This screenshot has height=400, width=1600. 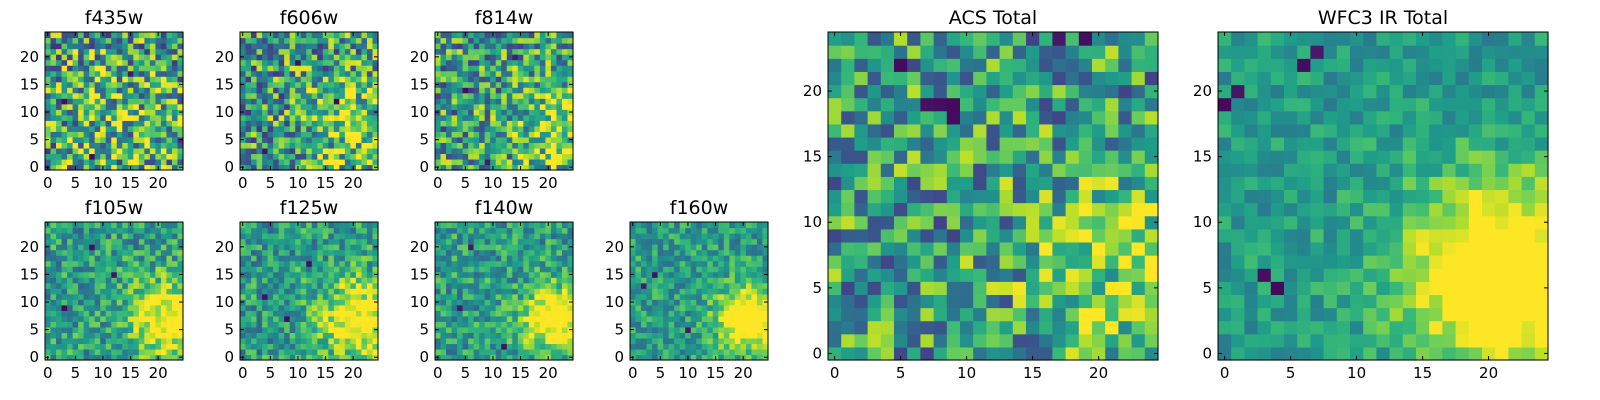 I want to click on plot-frame, so click(x=114, y=291).